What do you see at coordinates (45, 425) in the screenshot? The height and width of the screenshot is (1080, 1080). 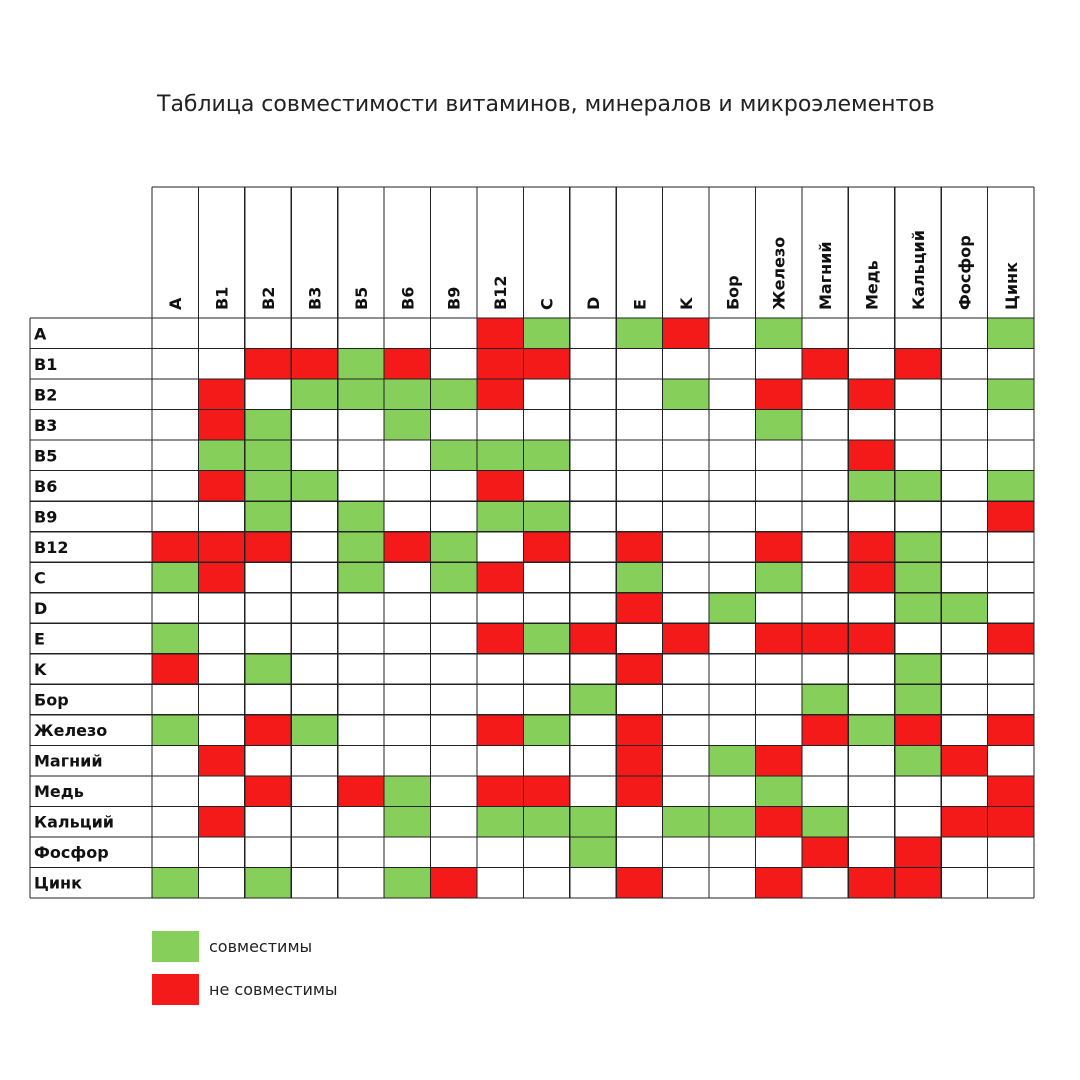 I see `row-header-b3: B3` at bounding box center [45, 425].